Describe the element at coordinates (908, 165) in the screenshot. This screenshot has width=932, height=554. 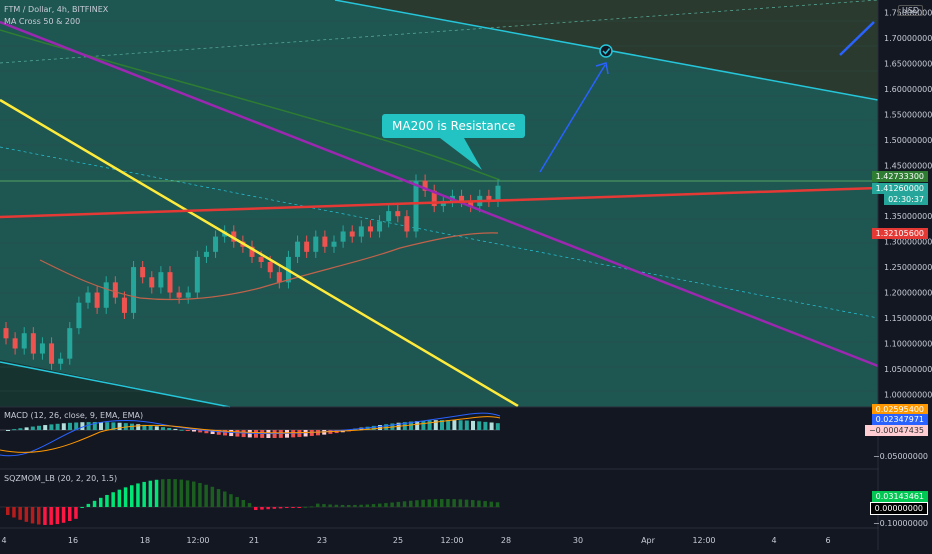
I see `price-tick-label: 1.45000000` at that location.